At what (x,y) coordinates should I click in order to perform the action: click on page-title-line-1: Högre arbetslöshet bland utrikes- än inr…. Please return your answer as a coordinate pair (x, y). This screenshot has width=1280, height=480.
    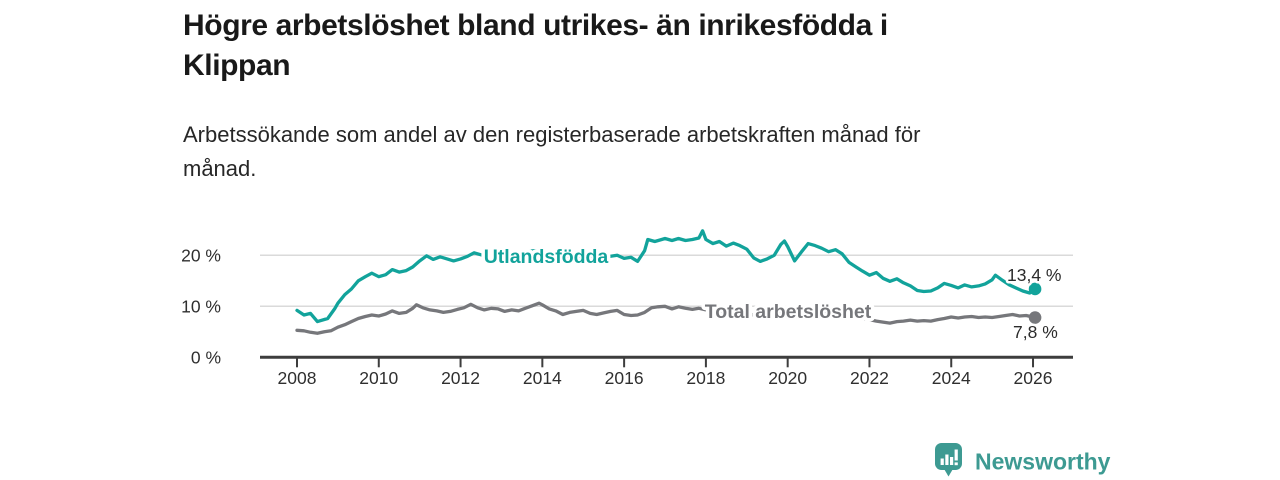
    Looking at the image, I should click on (535, 25).